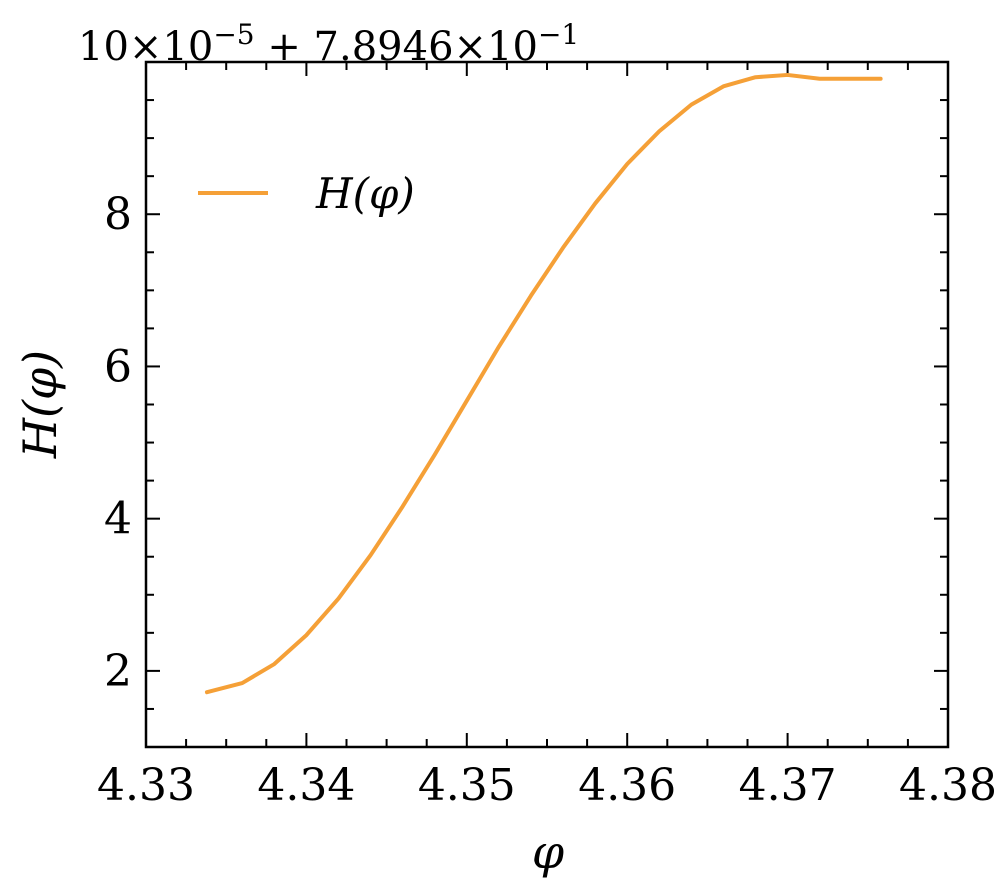  I want to click on y-tick-label: 6, so click(118, 366).